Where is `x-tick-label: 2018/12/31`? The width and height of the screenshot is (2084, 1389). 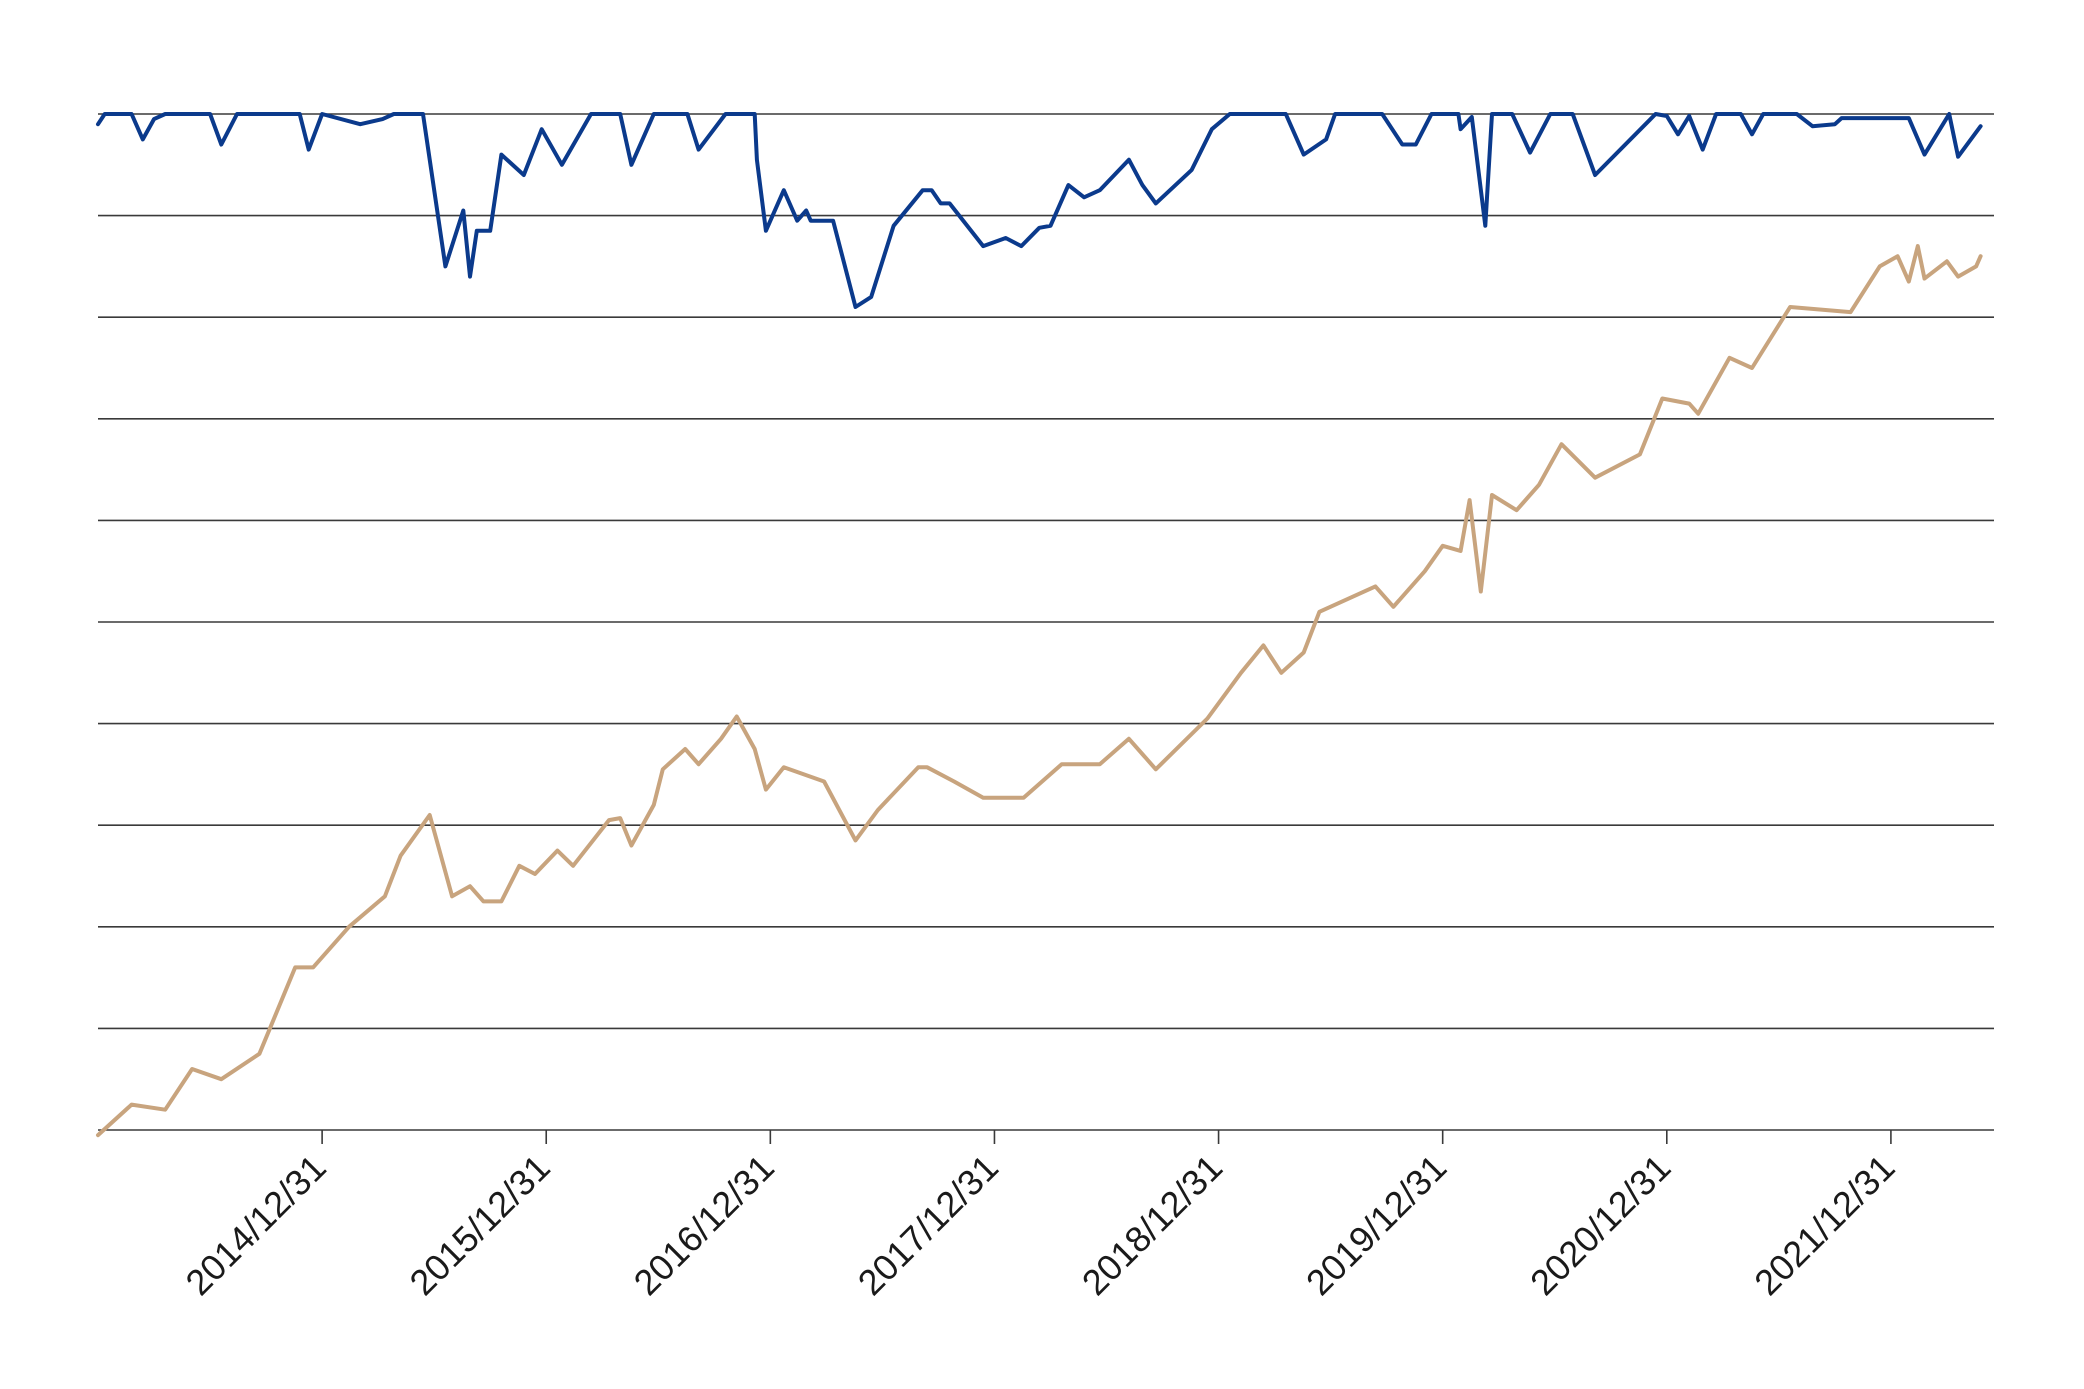
x-tick-label: 2018/12/31 is located at coordinates (1152, 1225).